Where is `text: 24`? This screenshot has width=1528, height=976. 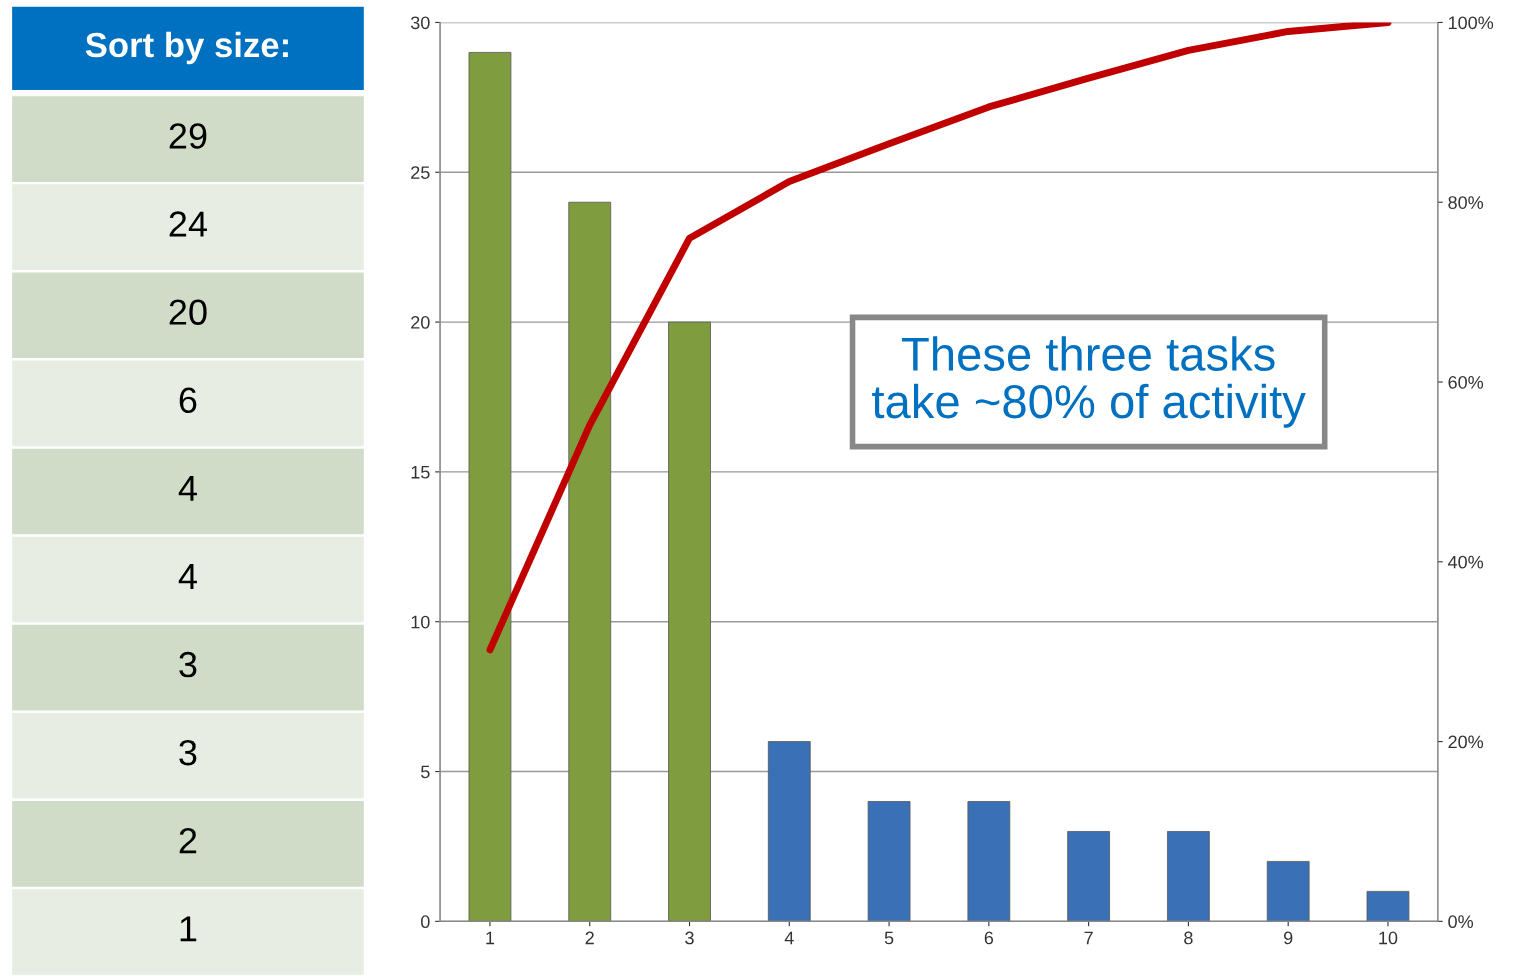 text: 24 is located at coordinates (188, 224).